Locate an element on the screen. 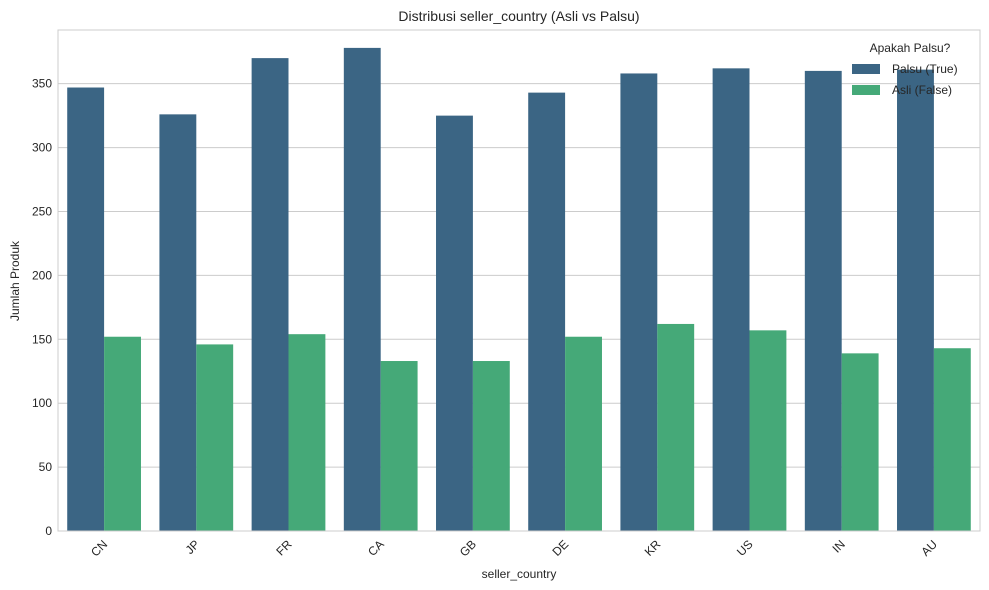  bar-au-asli is located at coordinates (952, 439).